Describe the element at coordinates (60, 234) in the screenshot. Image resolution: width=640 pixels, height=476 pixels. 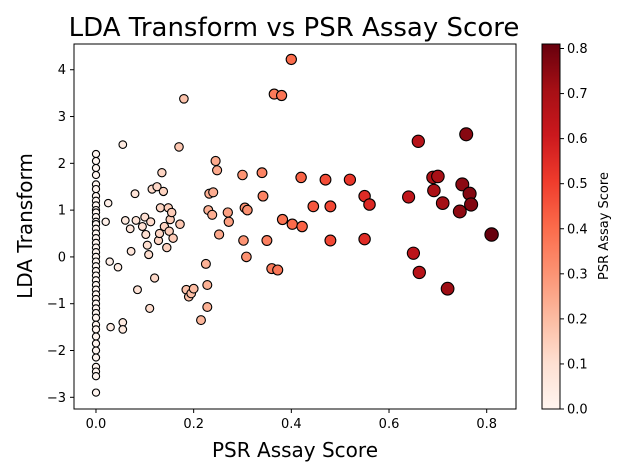
I see `y-axis: −3 −2 −1 0 1 2 3 4` at that location.